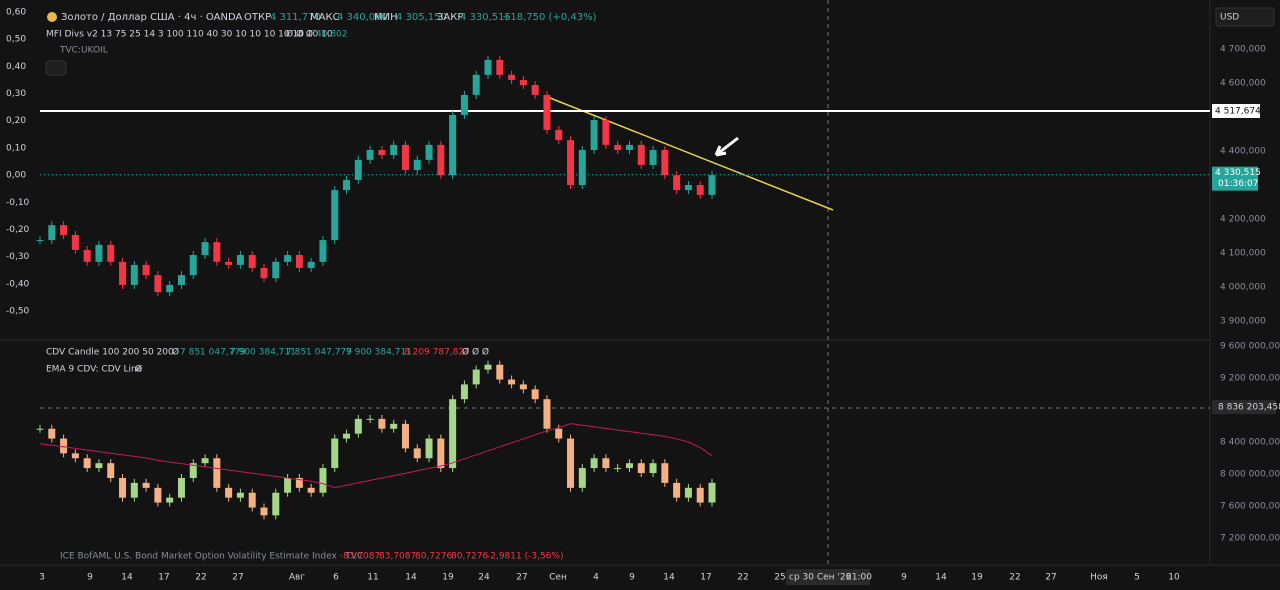 Image resolution: width=1280 pixels, height=590 pixels. I want to click on x-tick-label: 19, so click(448, 578).